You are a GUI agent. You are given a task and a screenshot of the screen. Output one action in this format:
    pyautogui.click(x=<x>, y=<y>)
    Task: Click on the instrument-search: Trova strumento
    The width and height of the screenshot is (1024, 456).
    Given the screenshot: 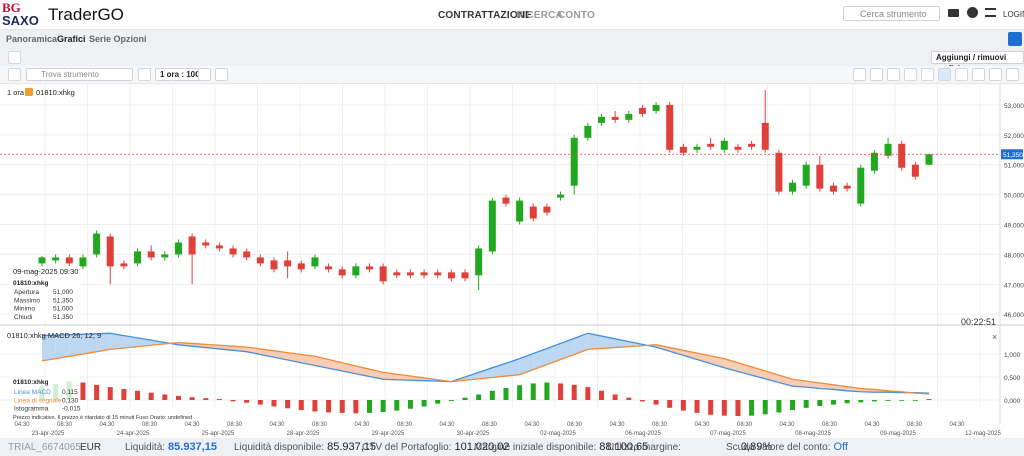 What is the action you would take?
    pyautogui.click(x=79, y=74)
    